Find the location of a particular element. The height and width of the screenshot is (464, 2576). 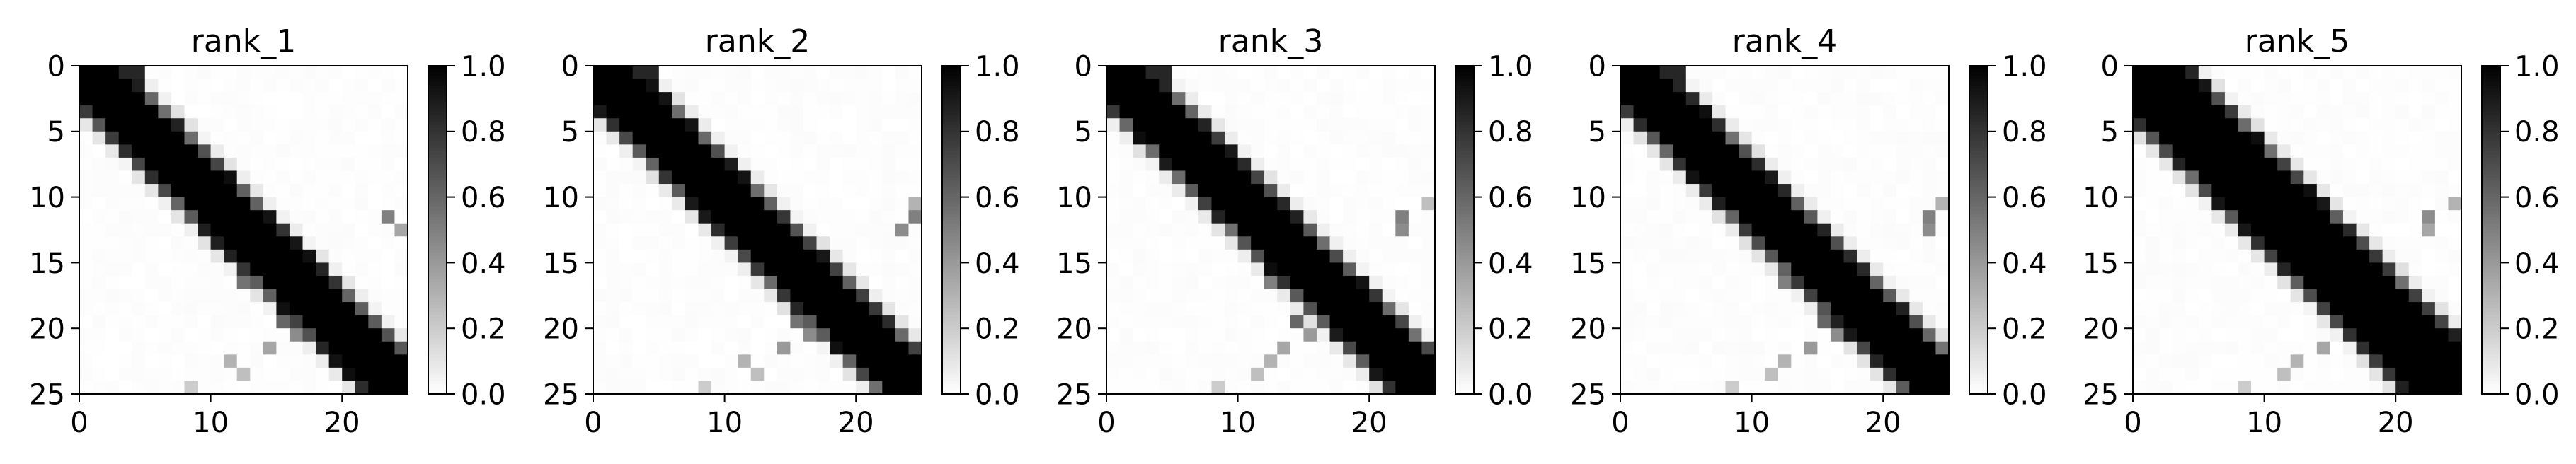

y-tick-label: 25 is located at coordinates (561, 394).